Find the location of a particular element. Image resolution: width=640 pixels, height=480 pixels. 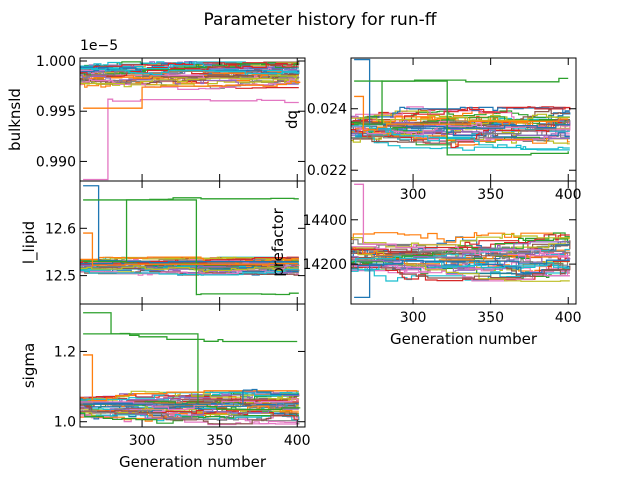

panel-dq: 0.022 0.024 300 350 400 dq is located at coordinates (432, 130).